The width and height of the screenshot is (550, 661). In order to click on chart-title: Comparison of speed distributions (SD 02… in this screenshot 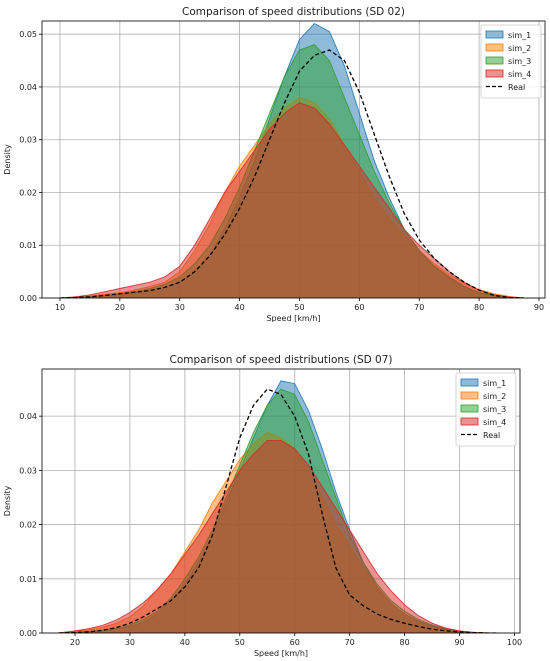, I will do `click(293, 12)`.